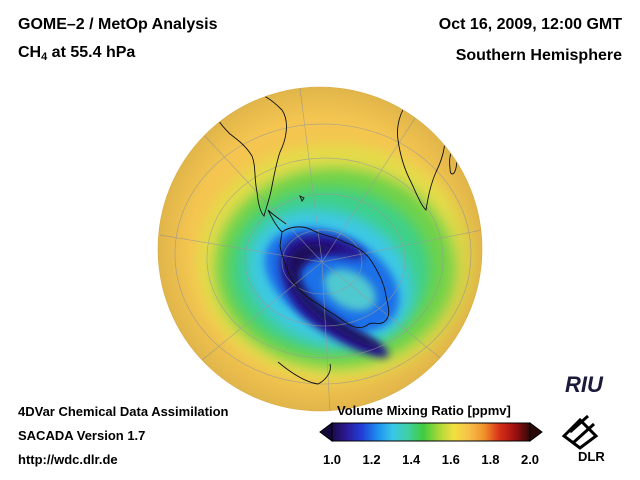  Describe the element at coordinates (91, 52) in the screenshot. I see `species-level: at 55.4 hPa` at that location.